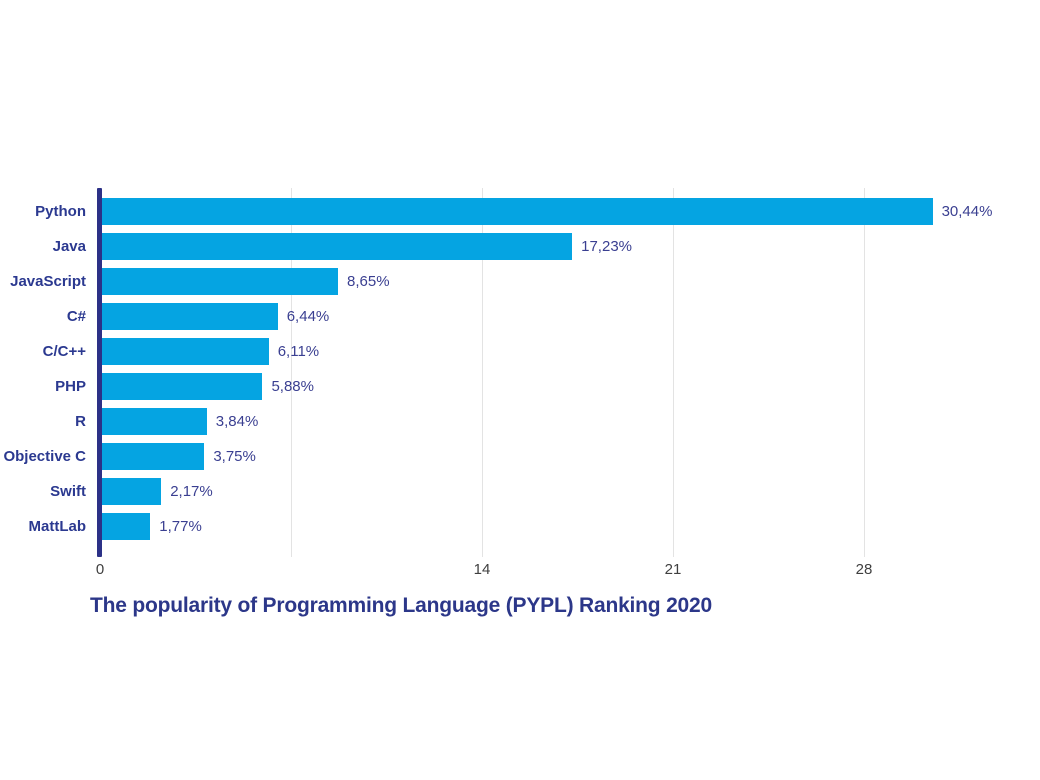 This screenshot has width=1040, height=780. What do you see at coordinates (100, 569) in the screenshot?
I see `x-tick-label: 0` at bounding box center [100, 569].